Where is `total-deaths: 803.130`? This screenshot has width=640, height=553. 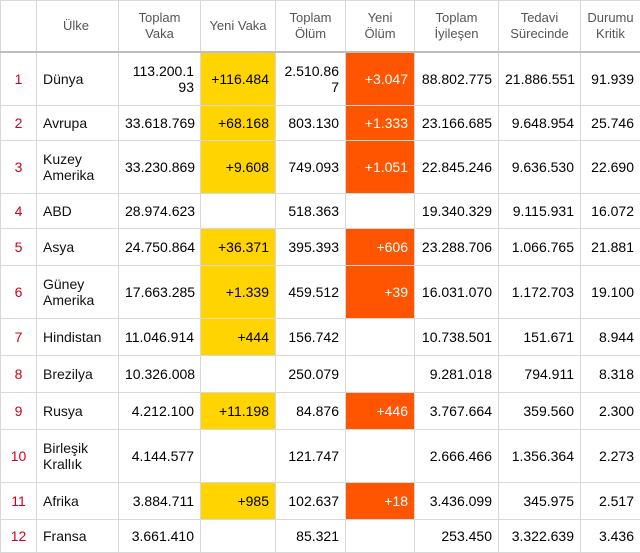 total-deaths: 803.130 is located at coordinates (311, 123).